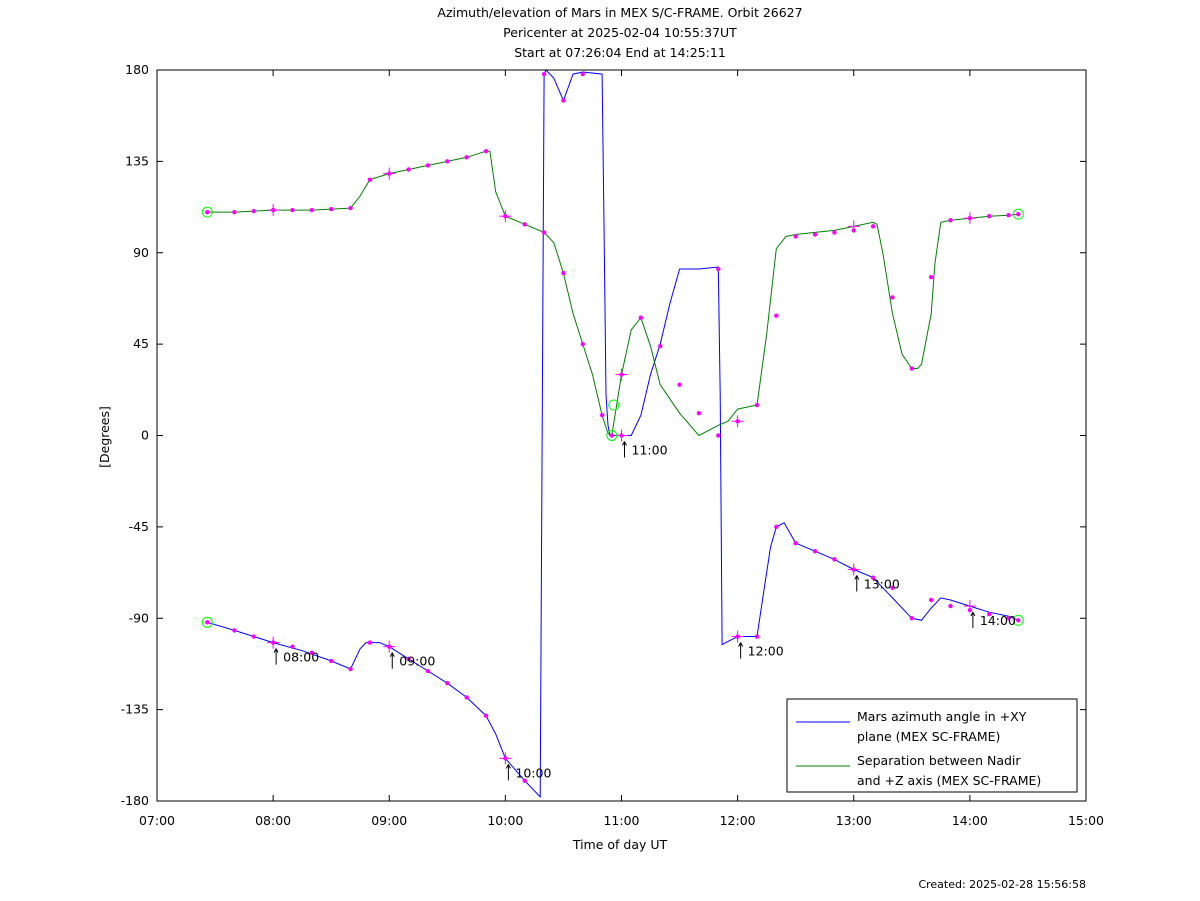 This screenshot has height=901, width=1200. What do you see at coordinates (928, 736) in the screenshot?
I see `legend-label-azimuth-2: plane (MEX SC-FRAME)` at bounding box center [928, 736].